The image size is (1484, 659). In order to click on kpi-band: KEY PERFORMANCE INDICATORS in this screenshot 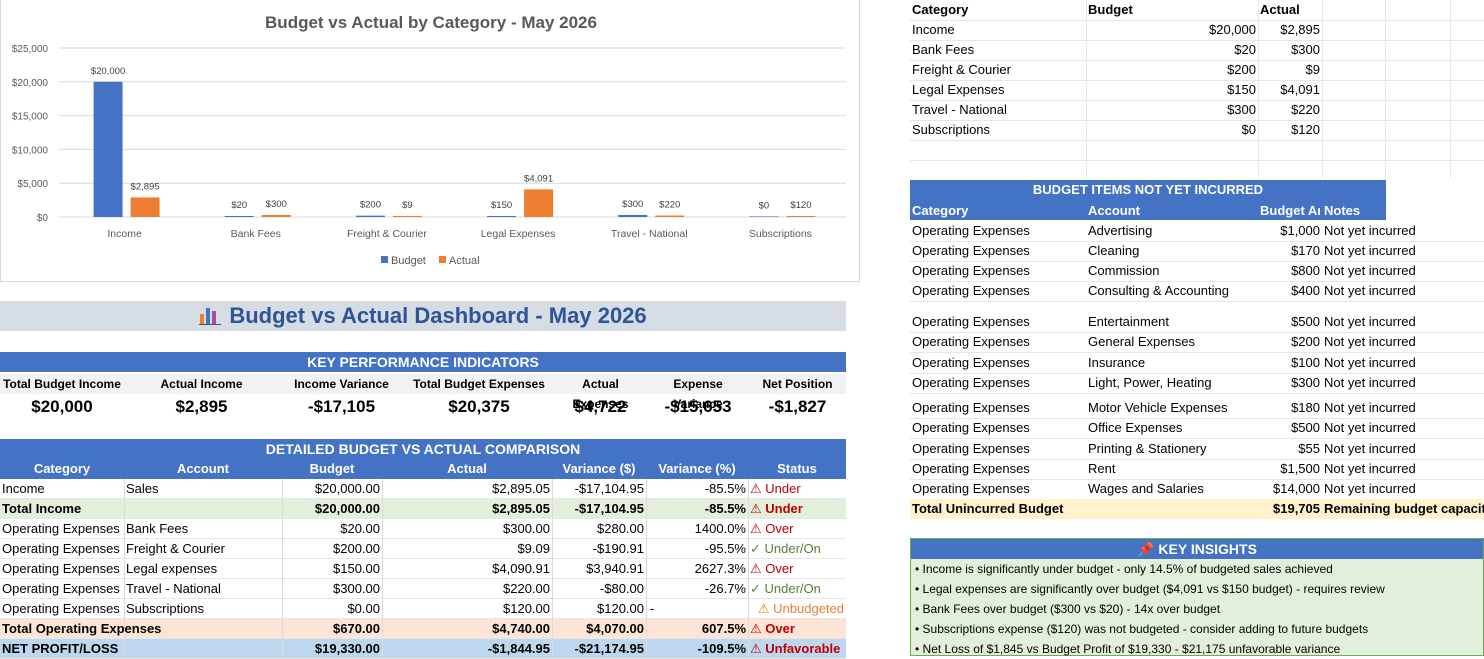, I will do `click(423, 362)`.